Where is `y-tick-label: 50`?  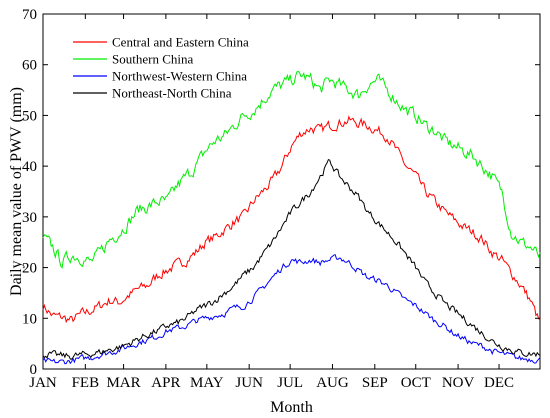
y-tick-label: 50 is located at coordinates (29, 116).